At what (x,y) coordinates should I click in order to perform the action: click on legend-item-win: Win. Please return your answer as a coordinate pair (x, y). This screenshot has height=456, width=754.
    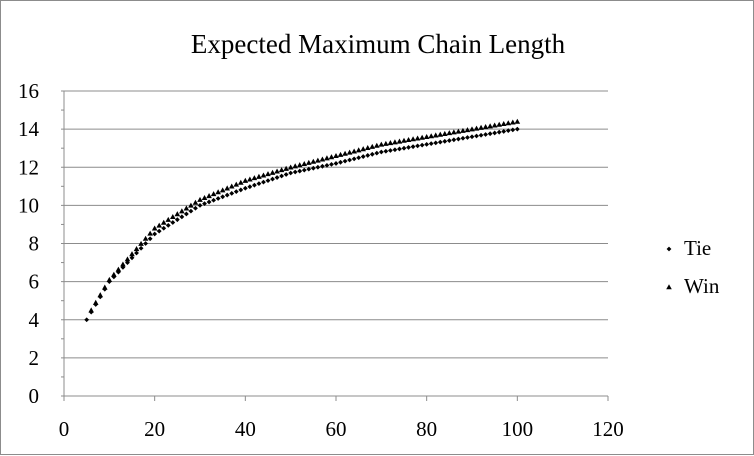
    Looking at the image, I should click on (693, 286).